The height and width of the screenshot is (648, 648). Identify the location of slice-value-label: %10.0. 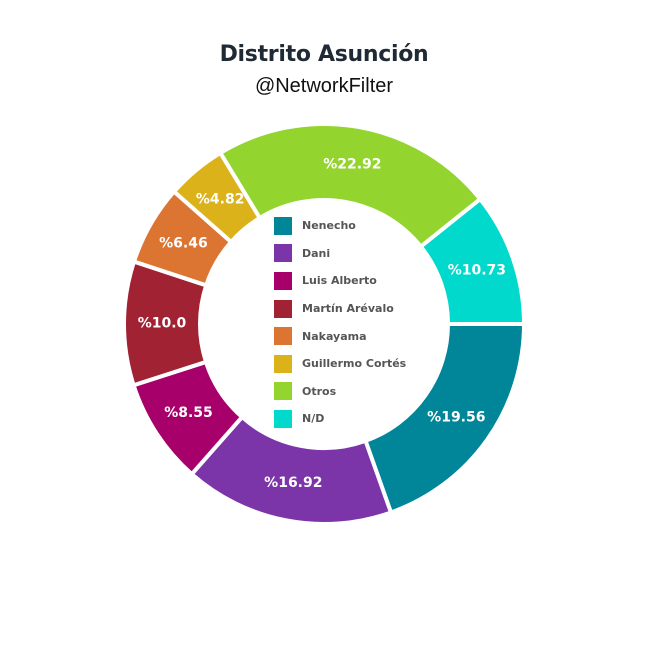
(162, 323).